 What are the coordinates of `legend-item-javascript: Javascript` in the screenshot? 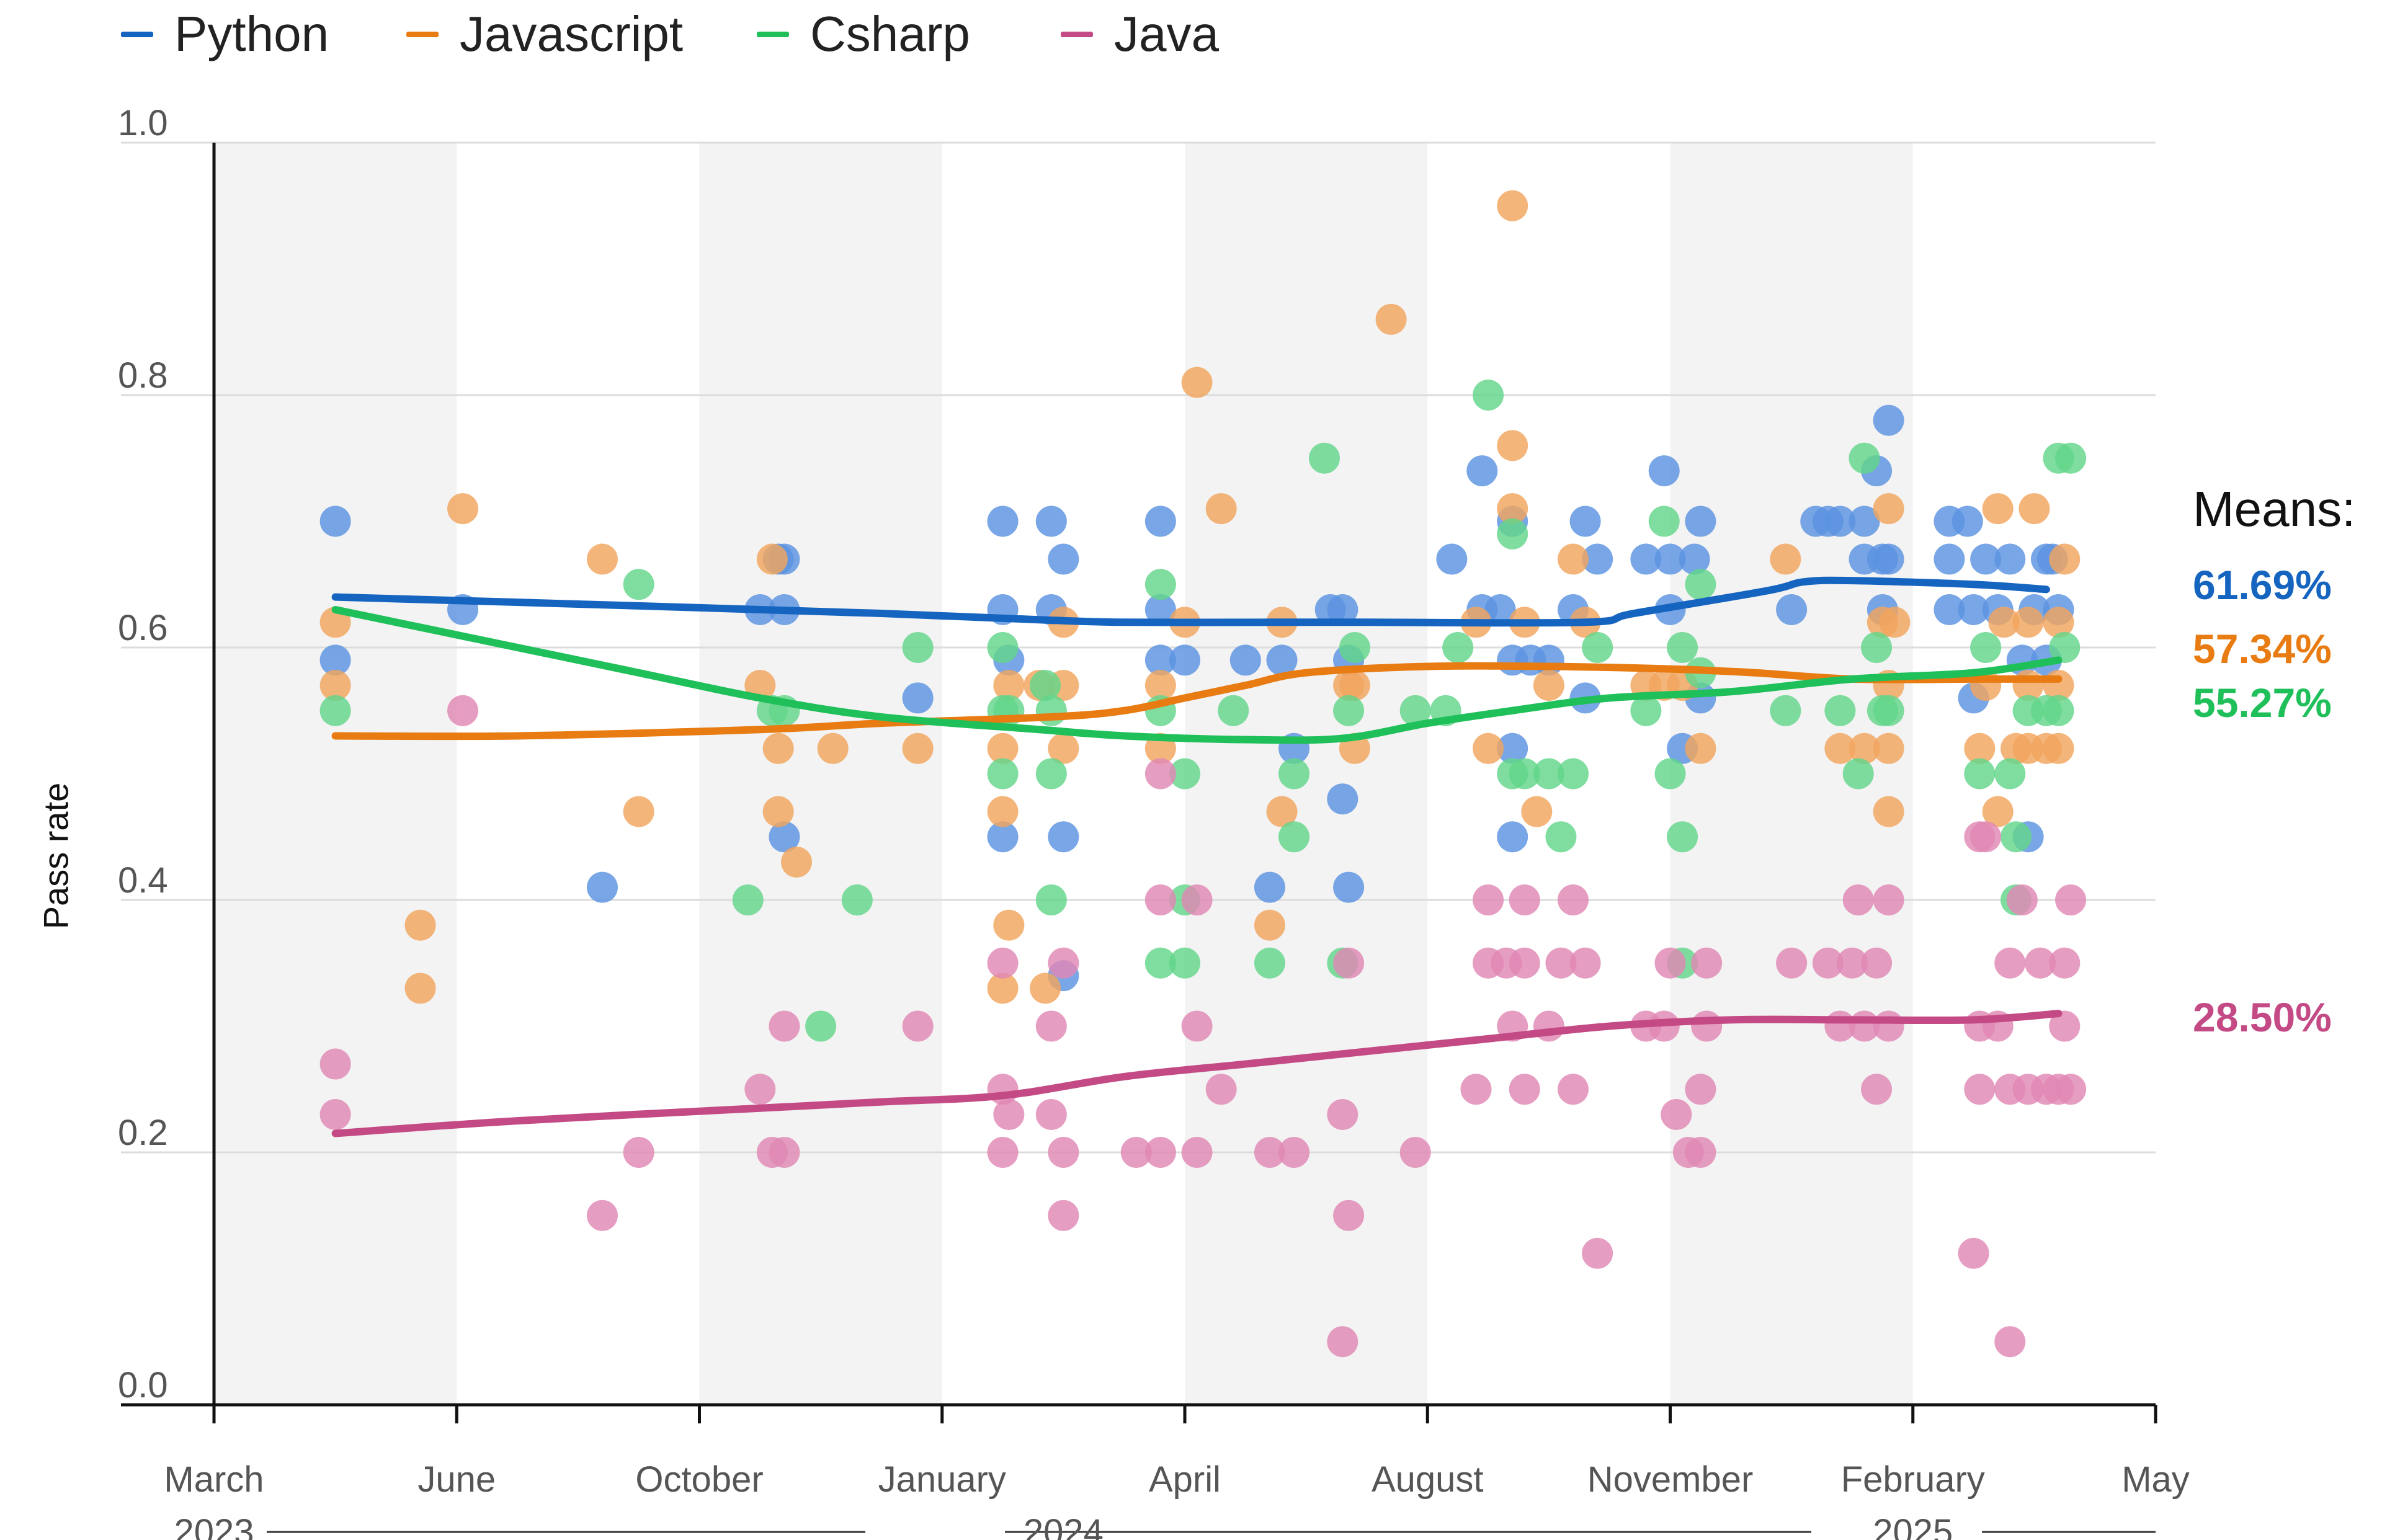 It's located at (544, 34).